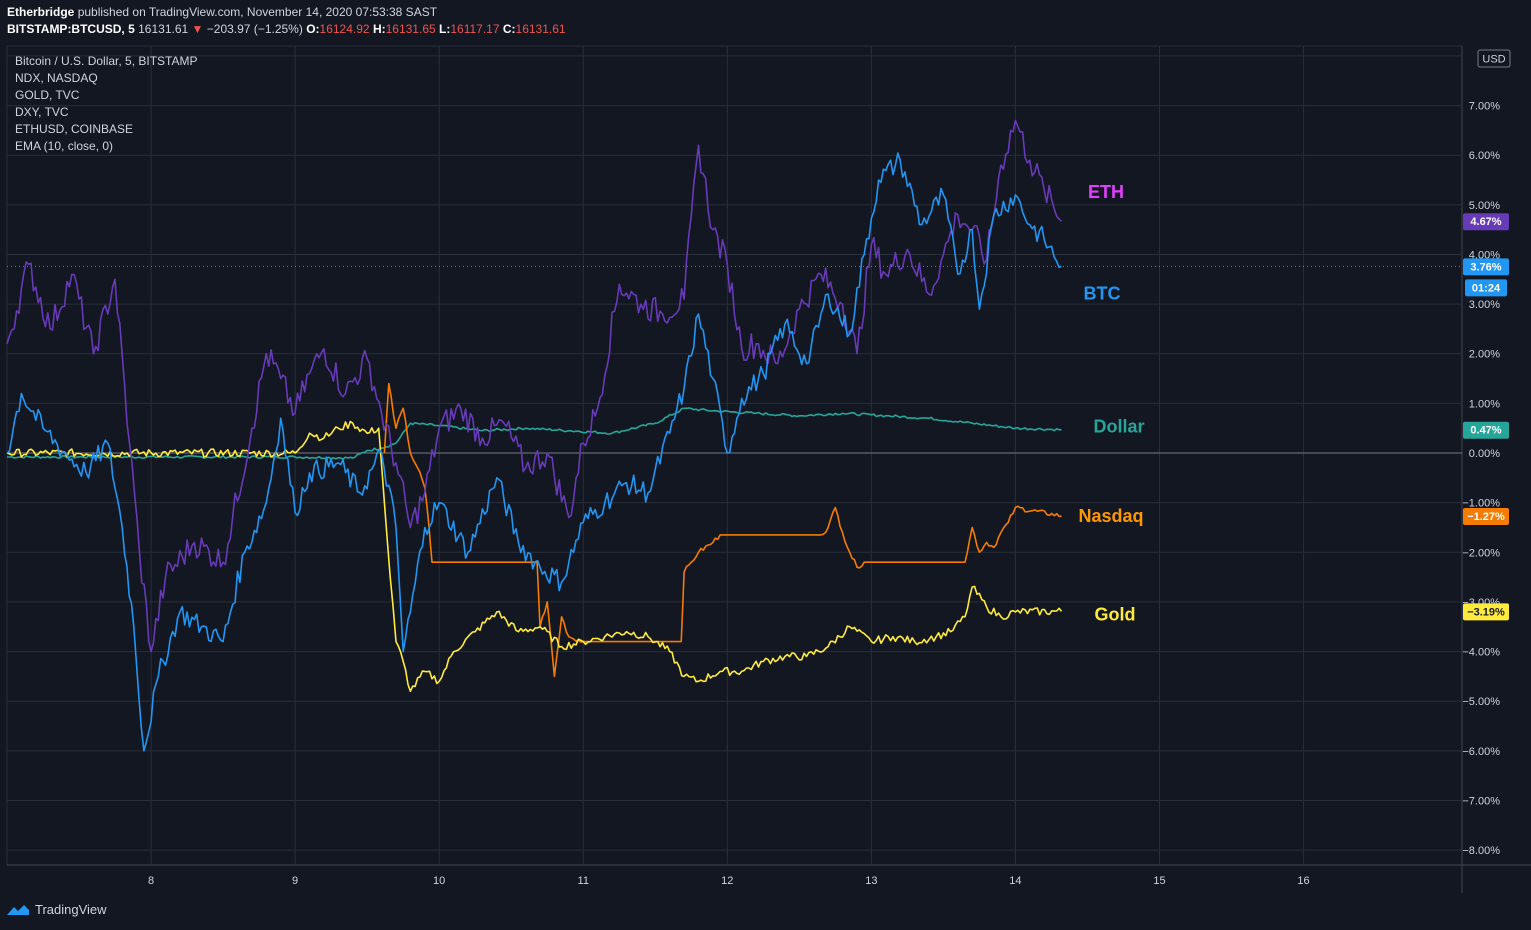 The image size is (1531, 930). I want to click on badge-value-gold: −3.19%, so click(1486, 612).